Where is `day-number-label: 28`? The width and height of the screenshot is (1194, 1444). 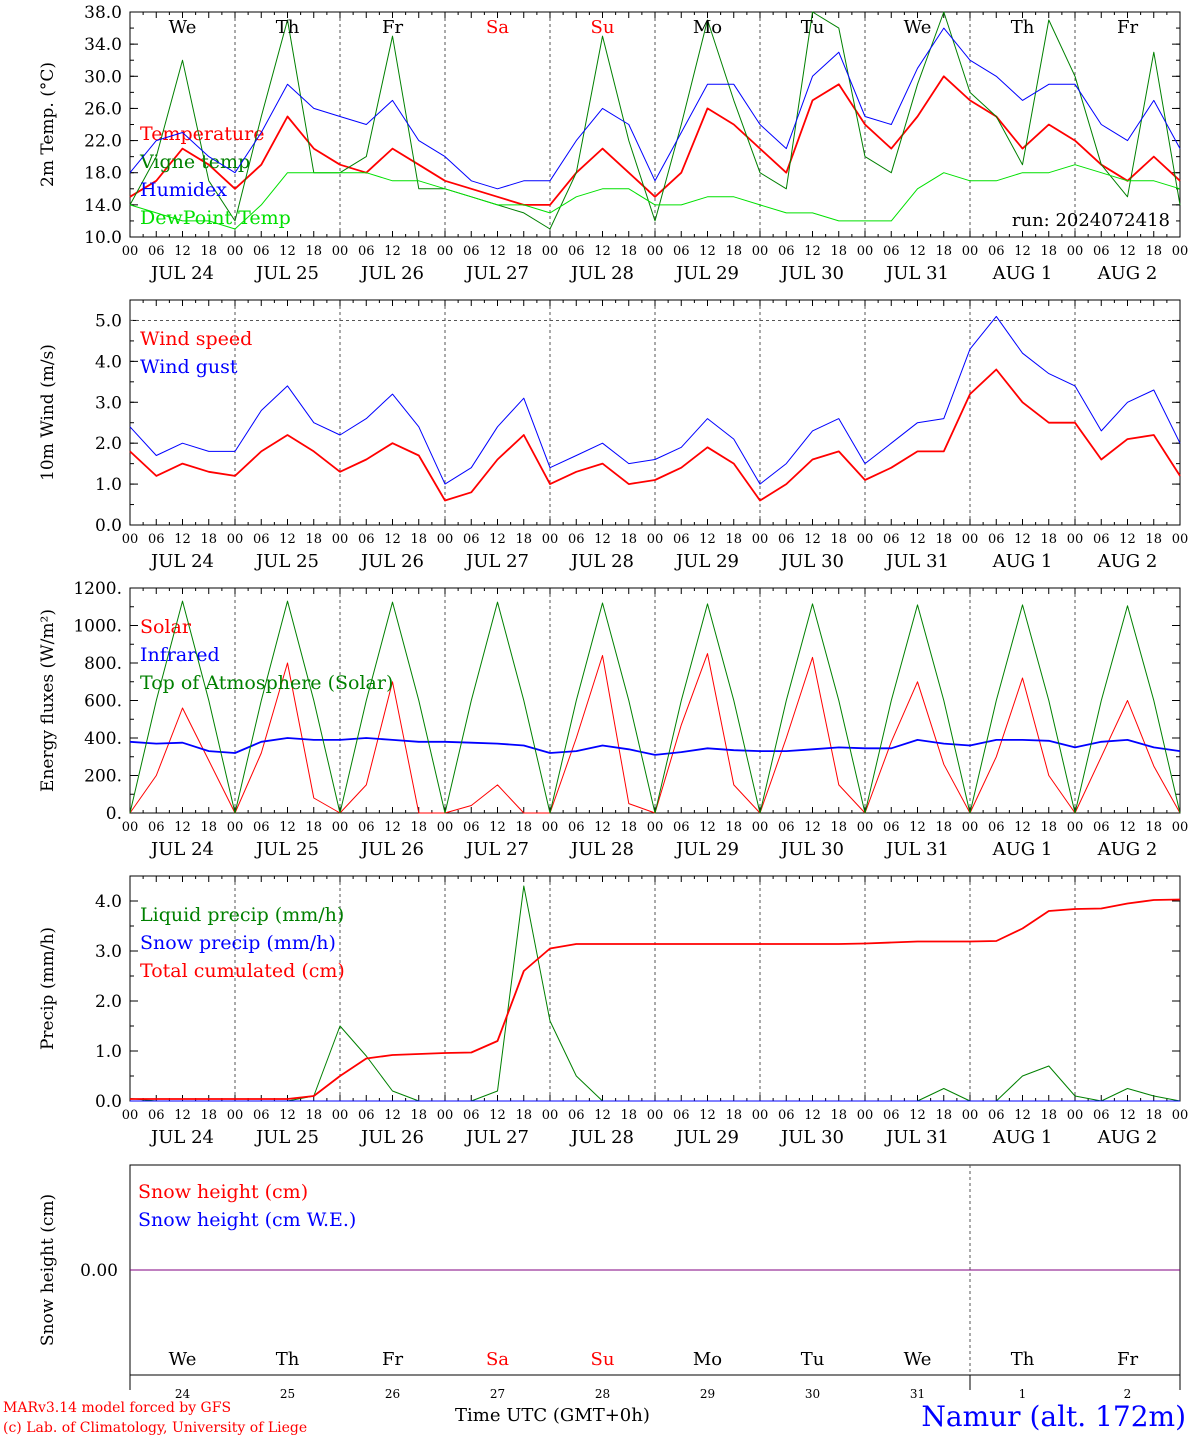
day-number-label: 28 is located at coordinates (602, 1394).